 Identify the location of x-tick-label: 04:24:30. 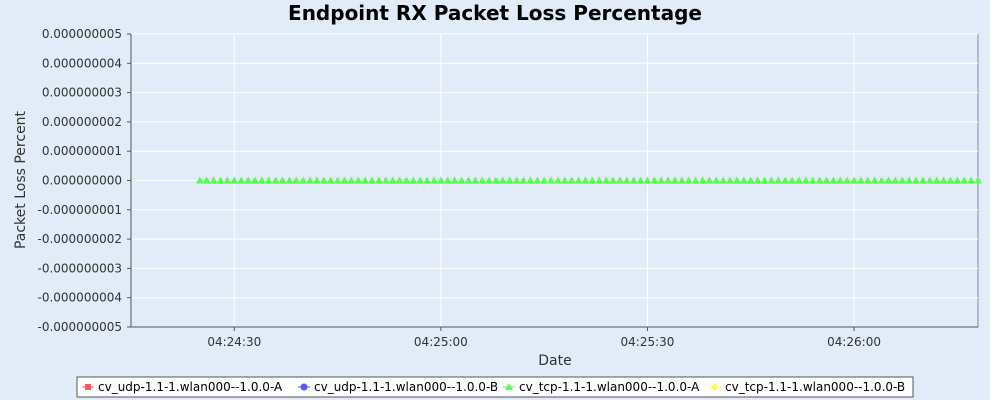
(234, 342).